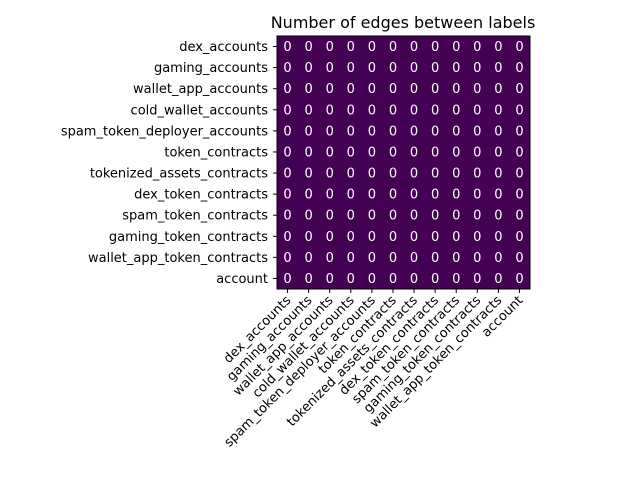  Describe the element at coordinates (403, 22) in the screenshot. I see `chart-title: Number of edges between labels` at that location.